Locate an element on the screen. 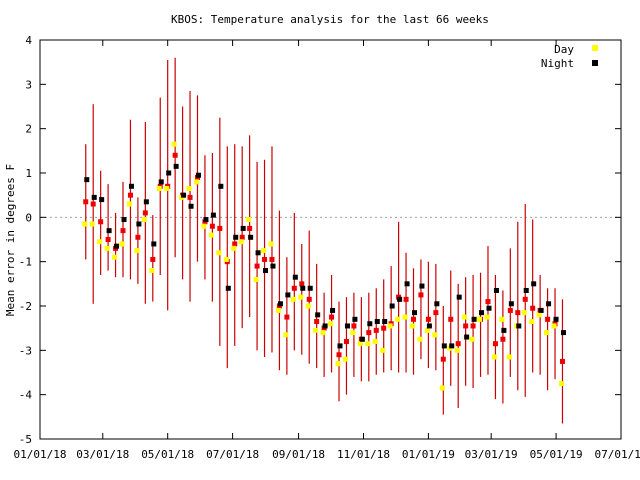 This screenshot has height=480, width=640. y-tick-label: -4 is located at coordinates (26, 395).